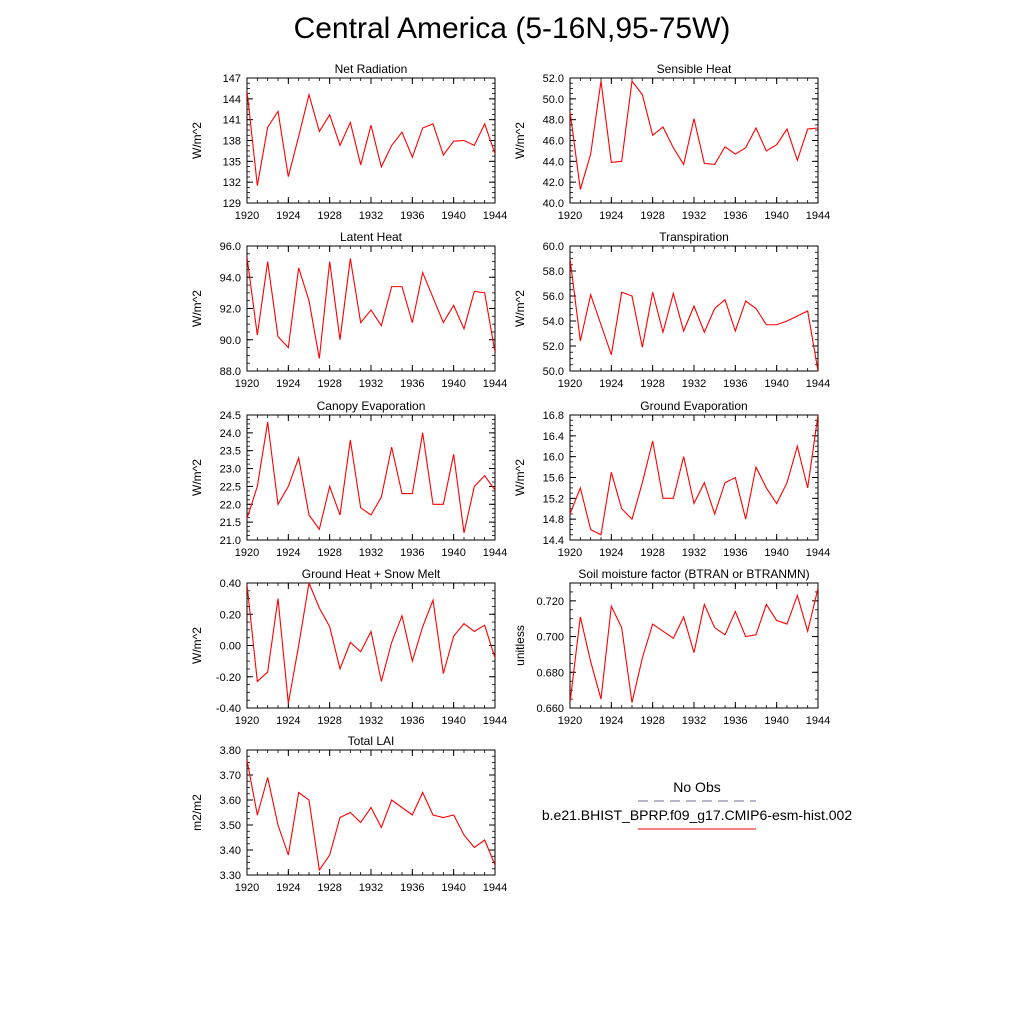 This screenshot has height=1024, width=1024. I want to click on y-tick-label: 16.8, so click(553, 416).